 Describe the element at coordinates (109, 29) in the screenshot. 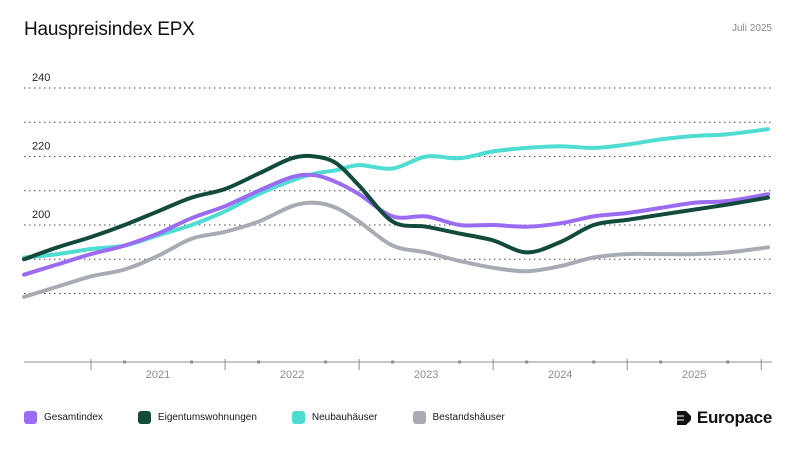

I see `chart-title: Hauspreisindex EPX` at that location.